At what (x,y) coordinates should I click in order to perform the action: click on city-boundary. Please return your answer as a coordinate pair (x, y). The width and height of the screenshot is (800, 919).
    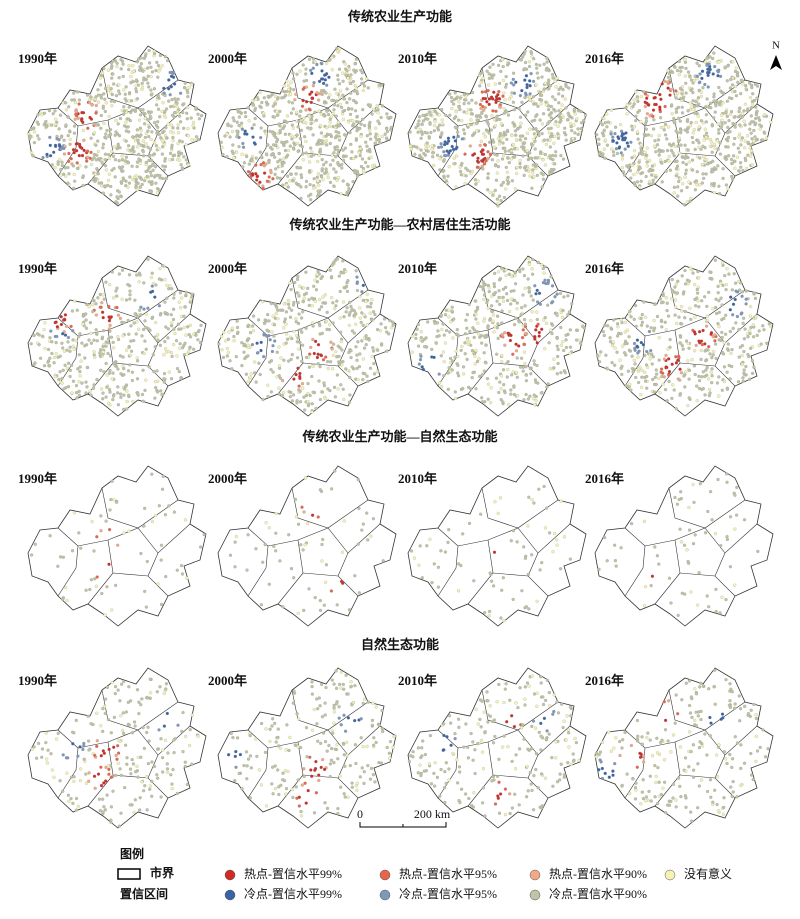
    Looking at the image, I should click on (330, 88).